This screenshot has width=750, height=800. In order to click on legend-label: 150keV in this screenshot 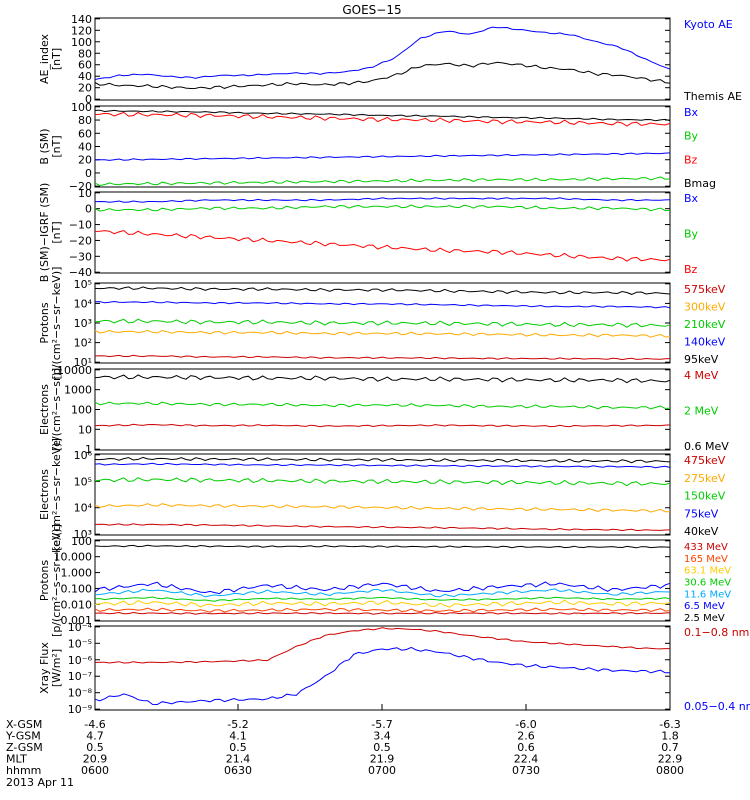, I will do `click(705, 496)`.